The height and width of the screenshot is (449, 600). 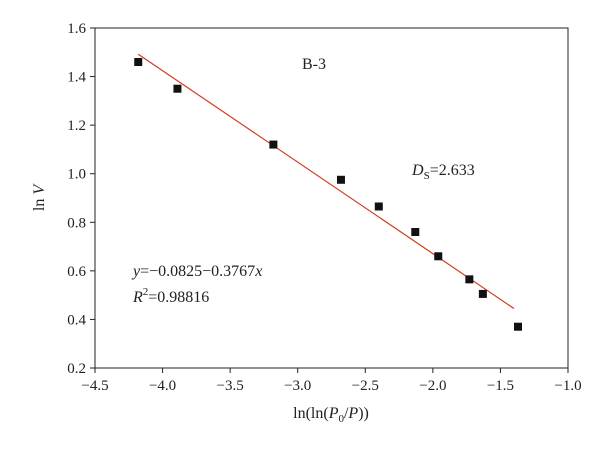 What do you see at coordinates (331, 415) in the screenshot?
I see `x-axis-title: ln(ln(P0/P))` at bounding box center [331, 415].